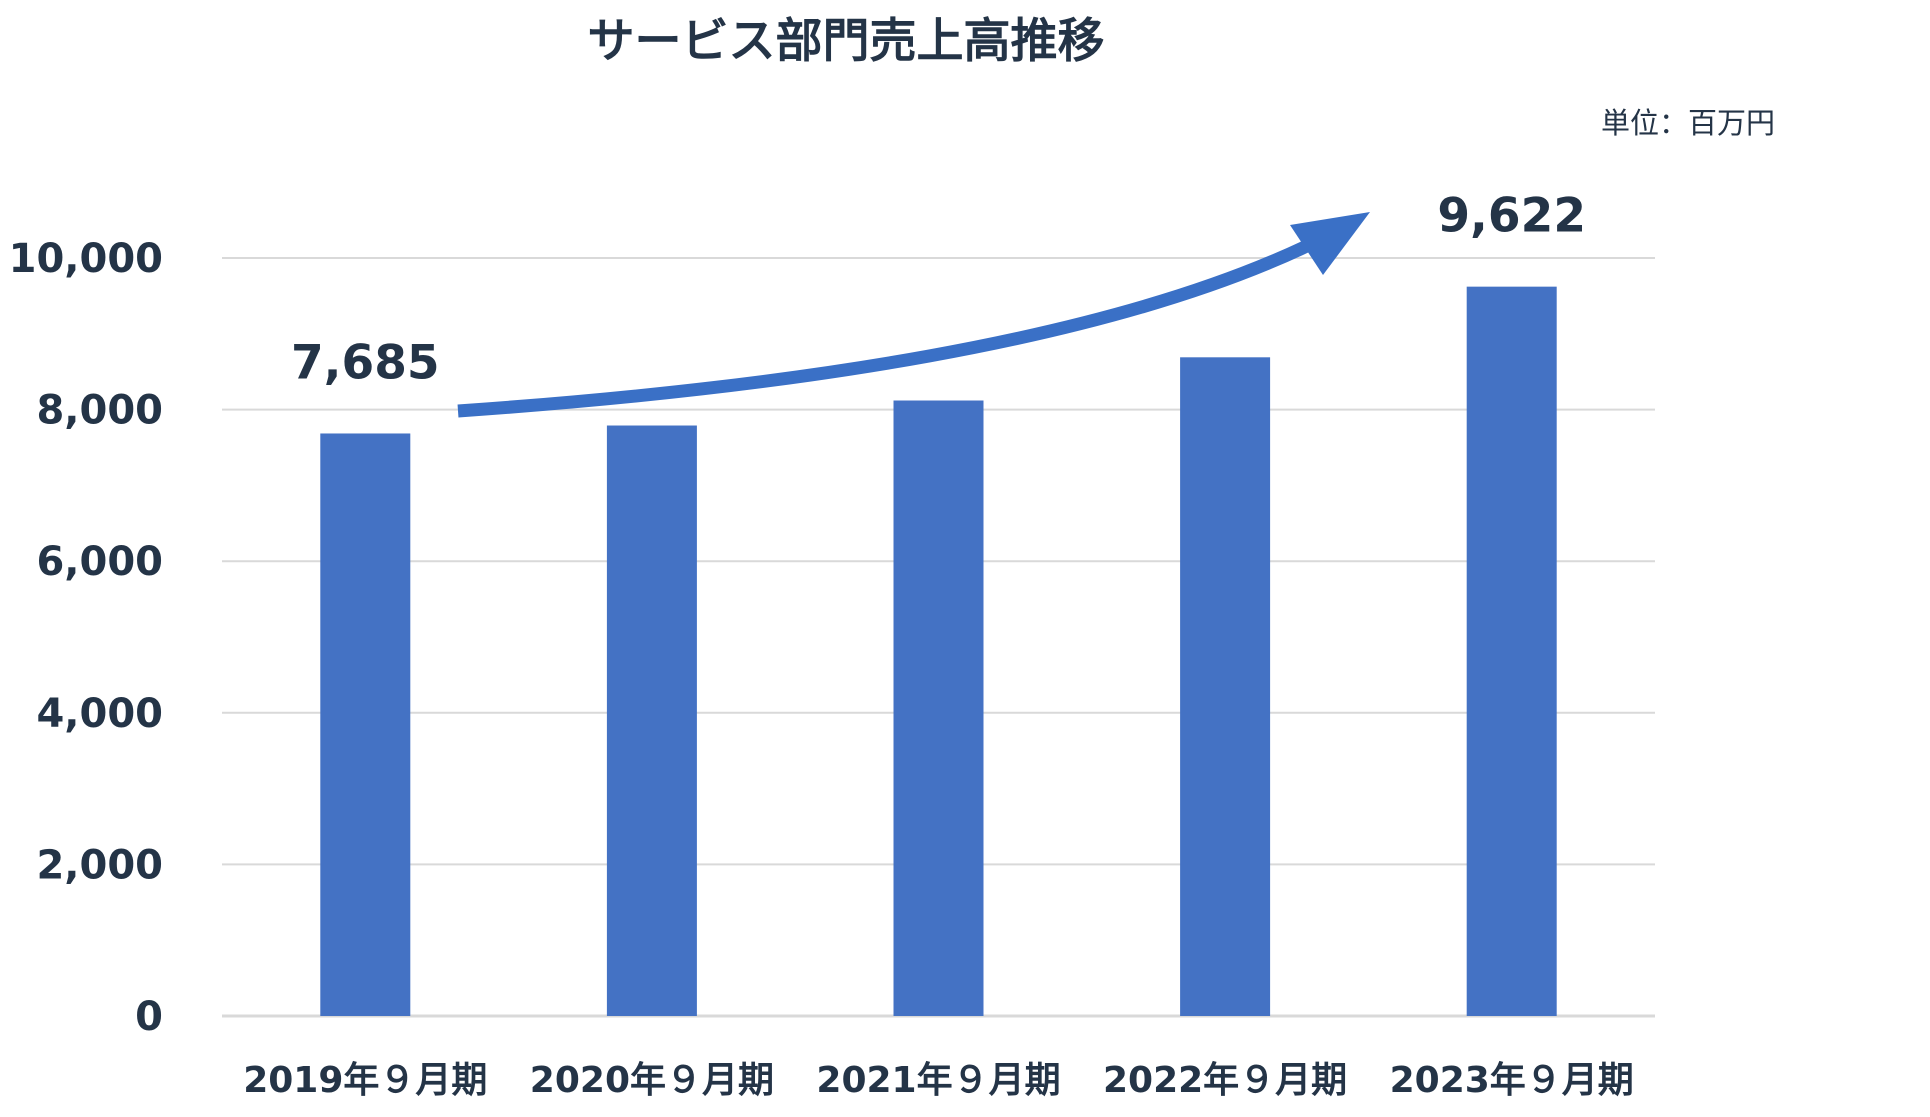 The width and height of the screenshot is (1930, 1117). I want to click on y-axis-tick-labels: 0 2,000 4,000 6,000 8,000 10,000, so click(86, 638).